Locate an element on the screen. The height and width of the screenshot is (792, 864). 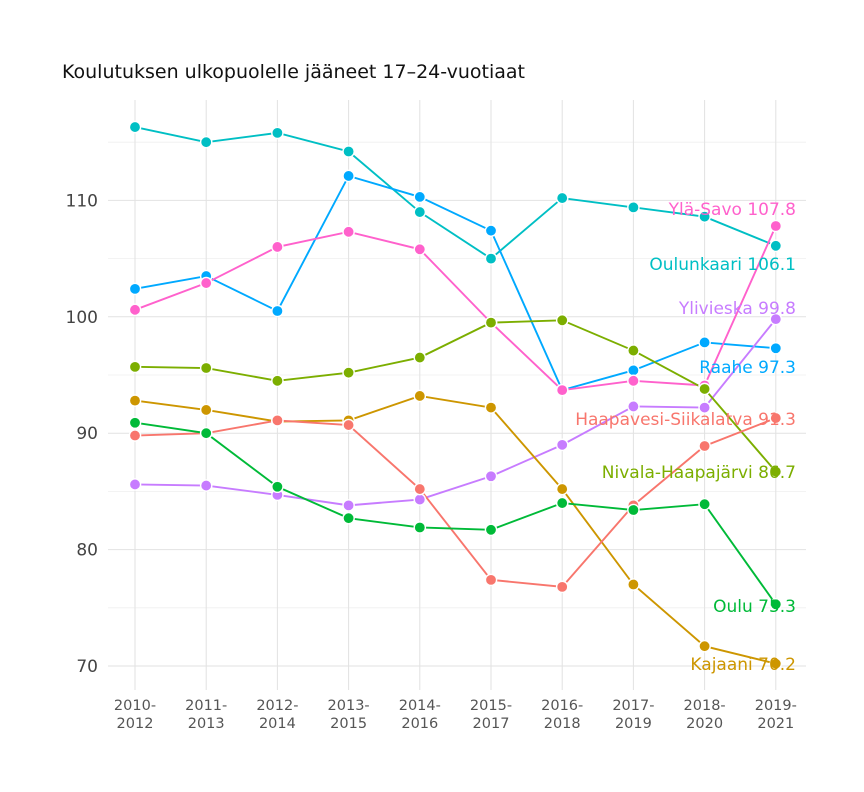
y-tick-label: 80 is located at coordinates (87, 551).